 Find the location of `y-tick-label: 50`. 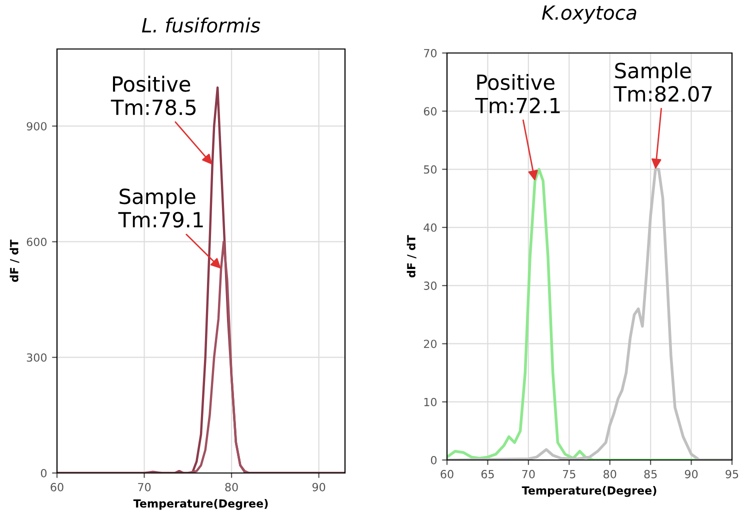

y-tick-label: 50 is located at coordinates (430, 169).